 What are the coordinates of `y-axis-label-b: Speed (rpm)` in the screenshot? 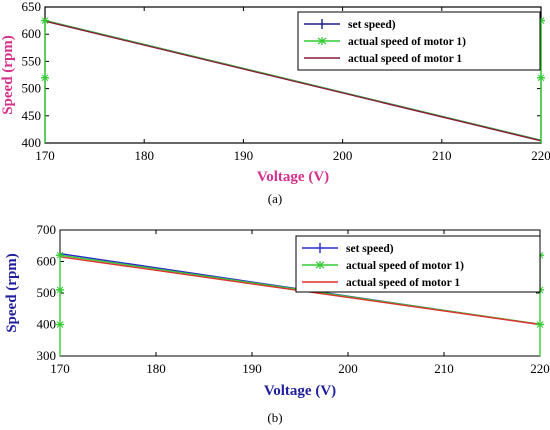 It's located at (12, 293).